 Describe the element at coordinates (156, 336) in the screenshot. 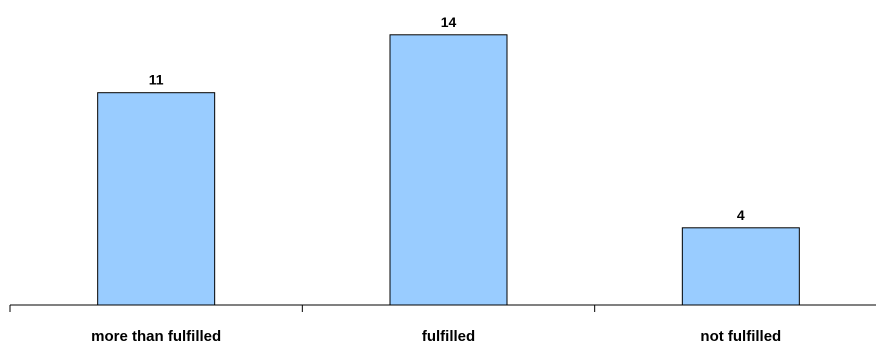

I see `category-label: more than fulfilled` at that location.